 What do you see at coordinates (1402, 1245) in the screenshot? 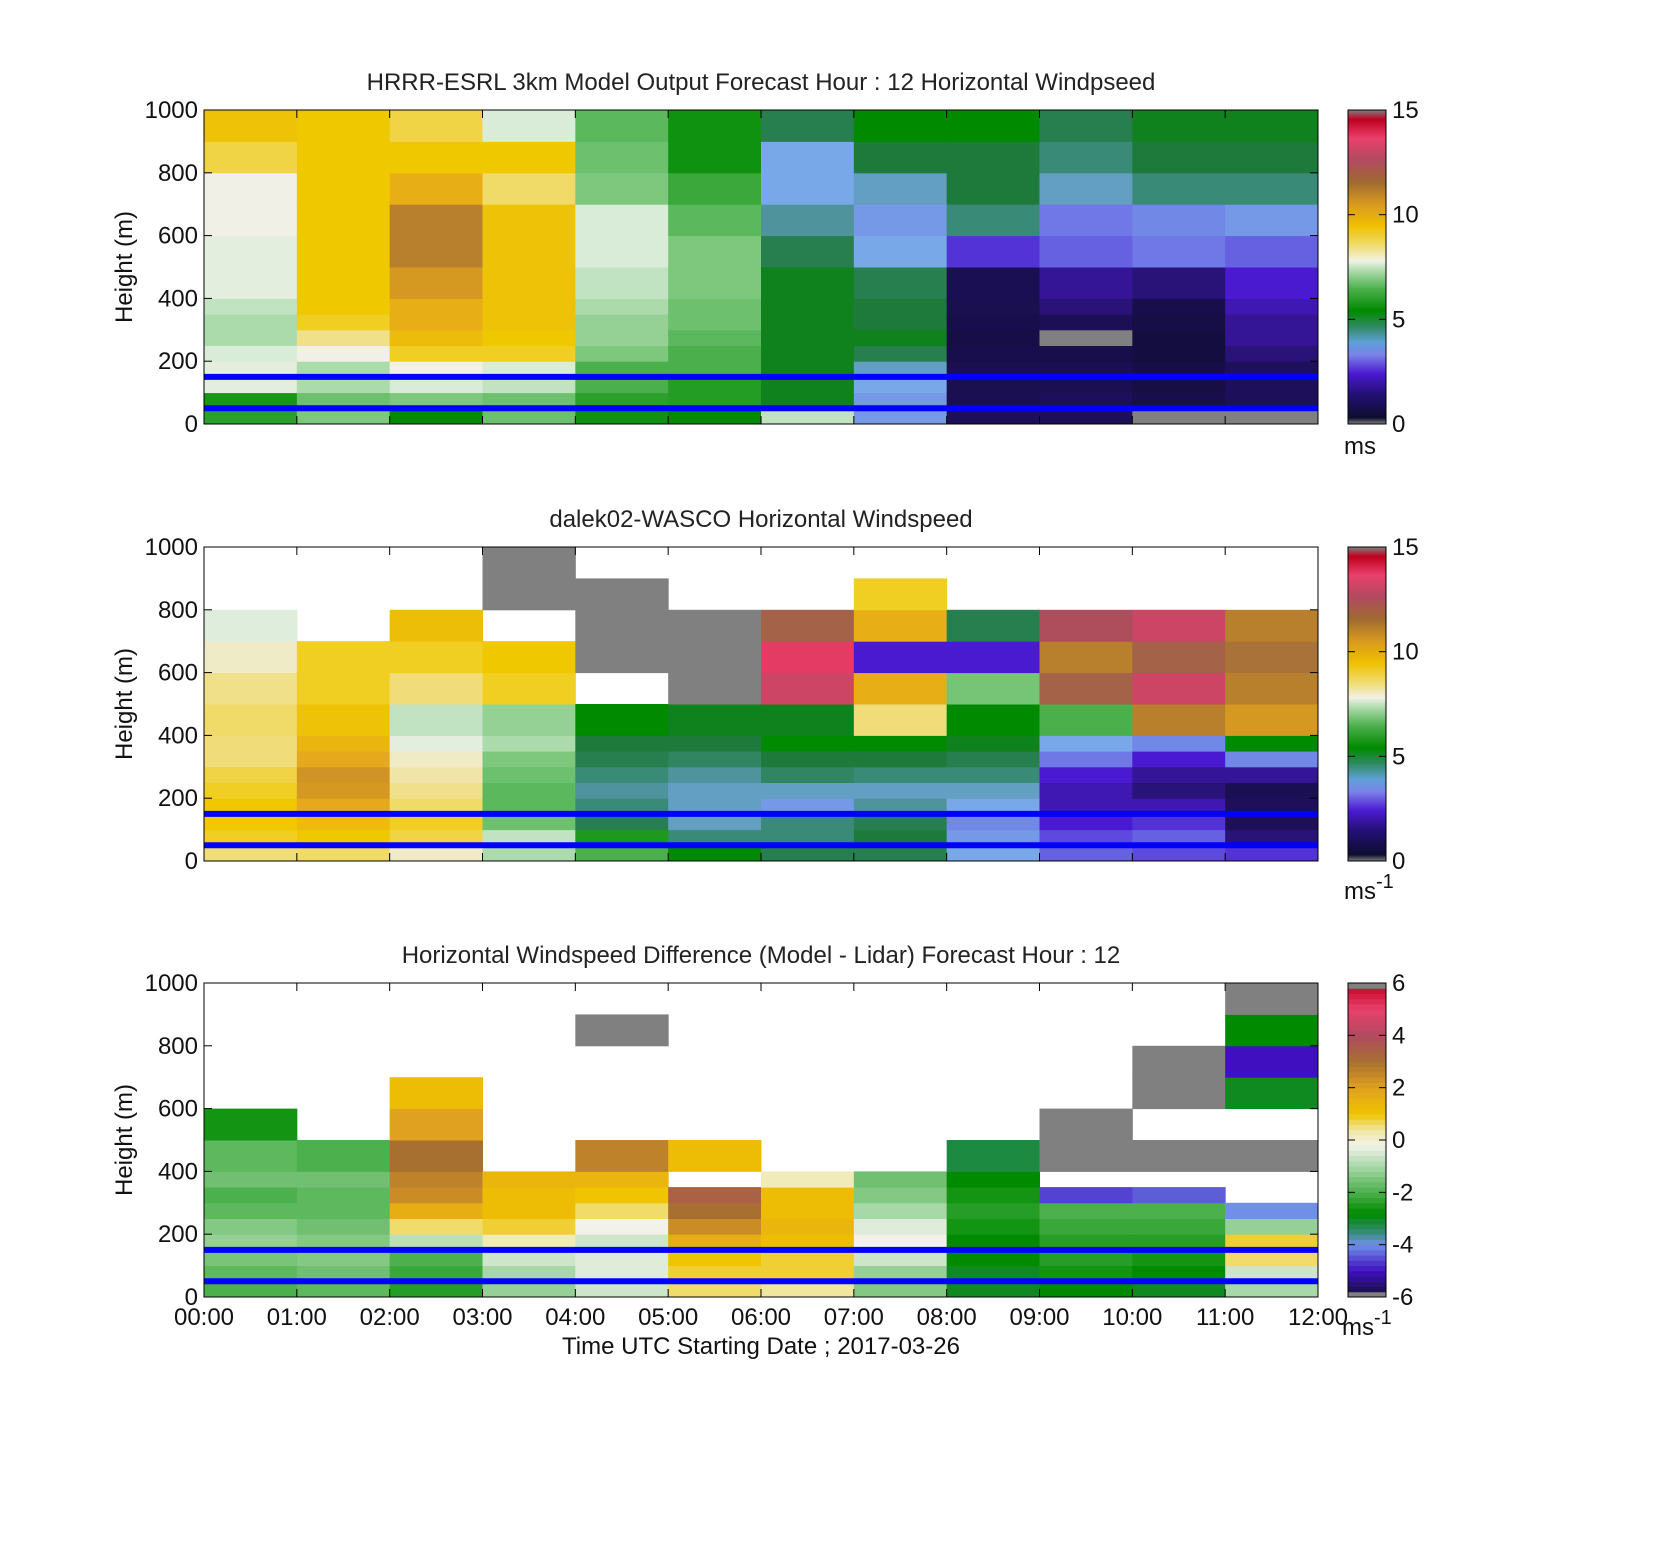
I see `colorbar-tick-label: -4` at bounding box center [1402, 1245].